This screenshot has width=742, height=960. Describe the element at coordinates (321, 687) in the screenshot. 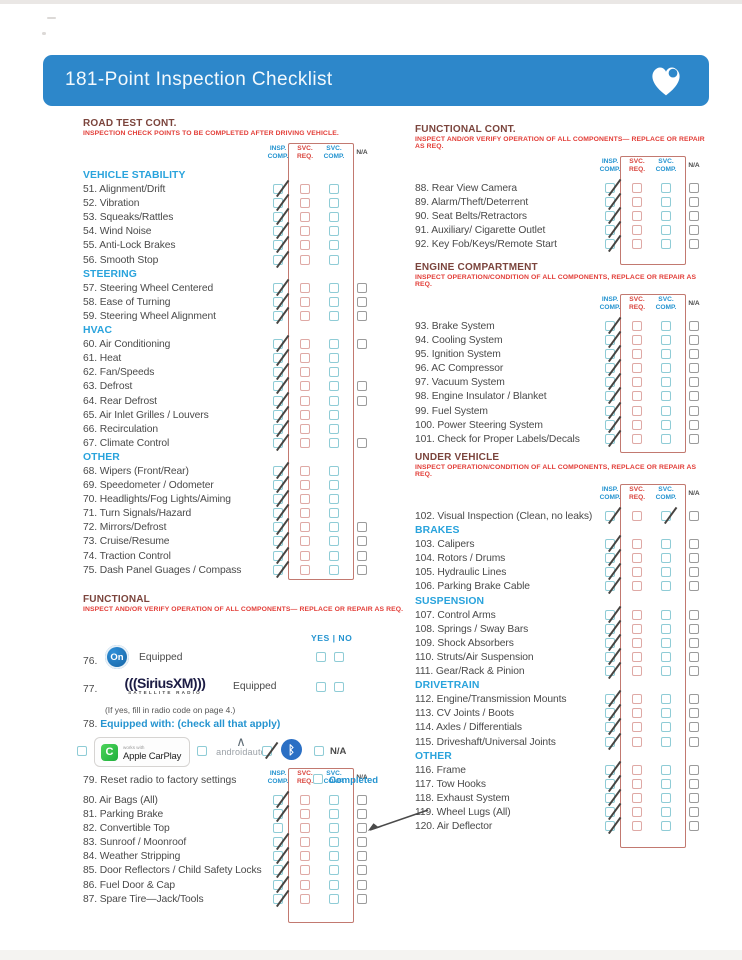

I see `checkbox-siriusxm-yes` at that location.